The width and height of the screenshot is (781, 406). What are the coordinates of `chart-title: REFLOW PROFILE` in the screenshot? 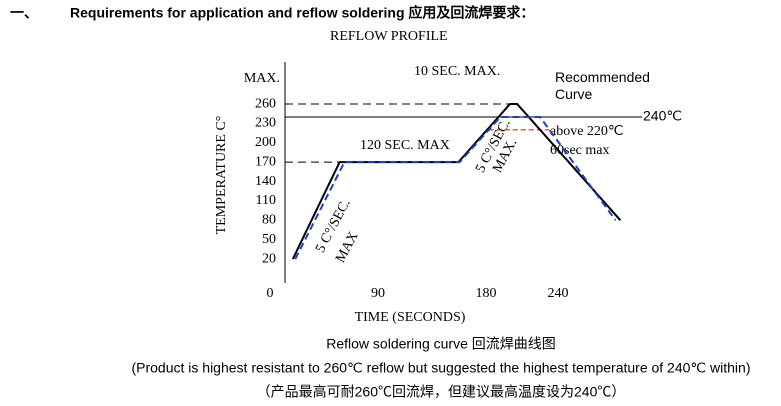 It's located at (389, 36).